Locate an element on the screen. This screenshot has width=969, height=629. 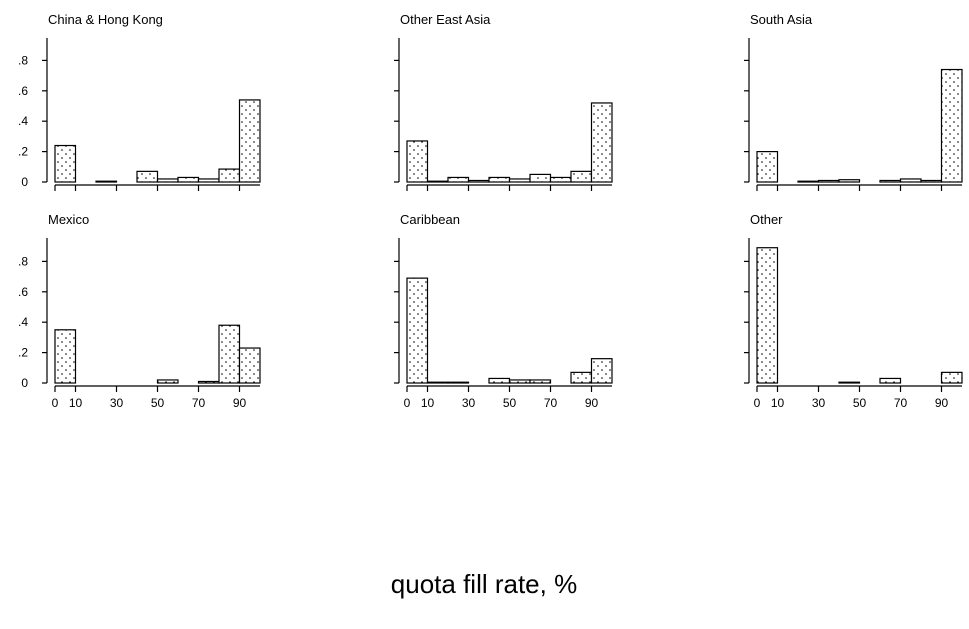
panel: Caribbean 0 10 30 50 70 90 is located at coordinates (503, 311).